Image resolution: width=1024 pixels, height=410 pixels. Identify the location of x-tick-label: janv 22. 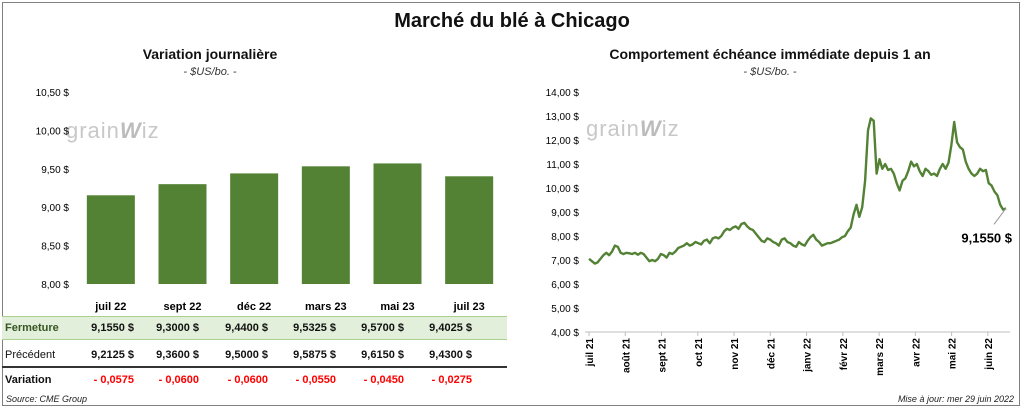
(808, 355).